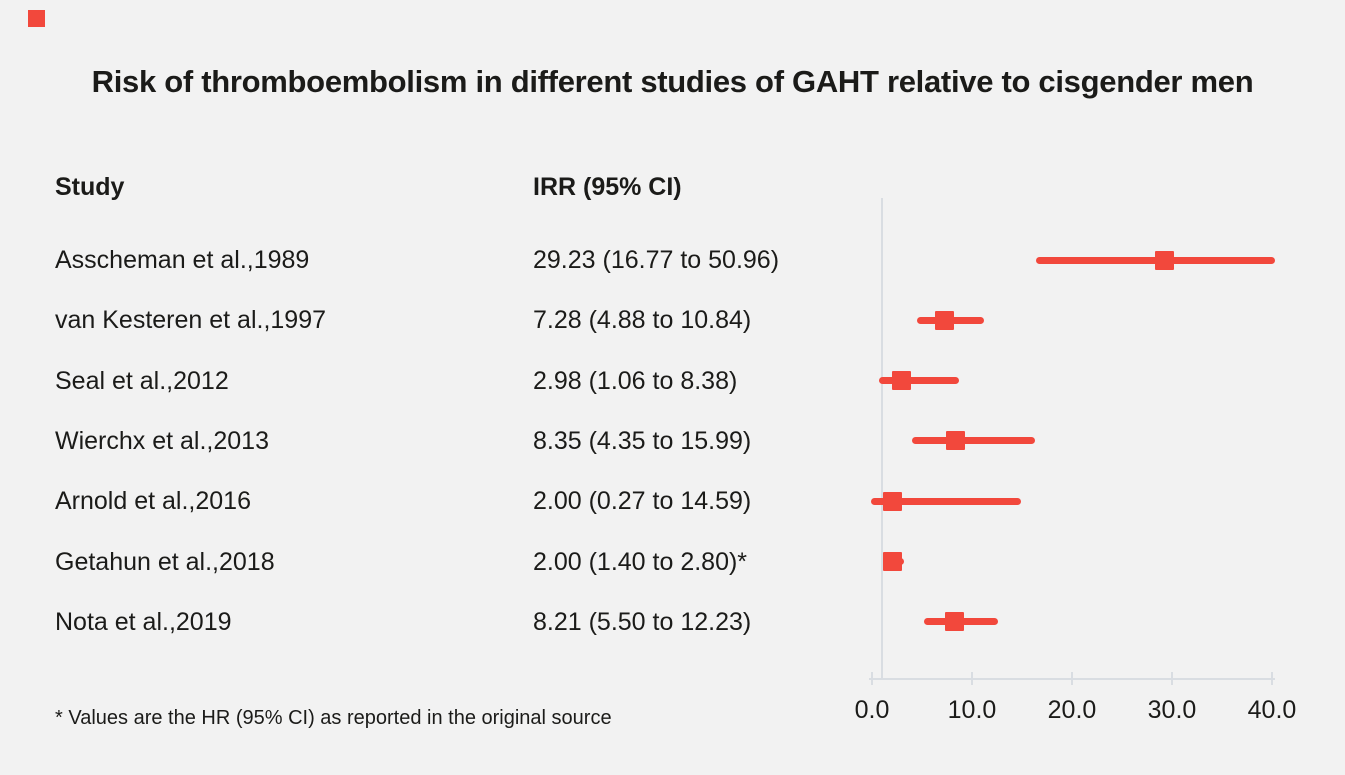 This screenshot has width=1345, height=775. Describe the element at coordinates (872, 710) in the screenshot. I see `x-axis-tick-label: 0.0` at that location.